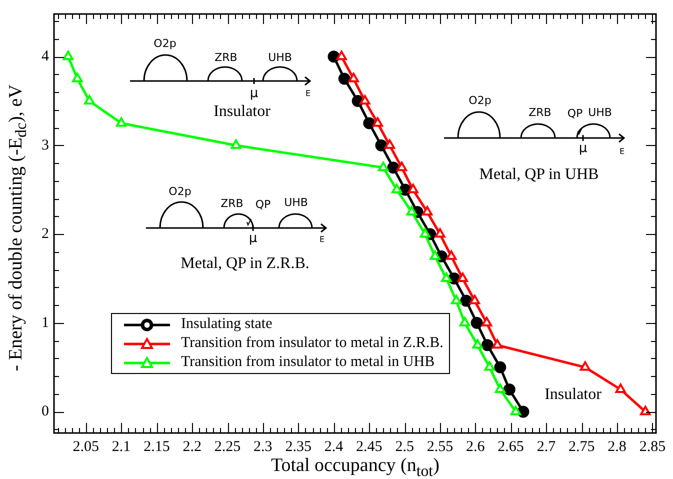 Image resolution: width=673 pixels, height=479 pixels. Describe the element at coordinates (511, 446) in the screenshot. I see `x-tick-label: 2.65` at that location.